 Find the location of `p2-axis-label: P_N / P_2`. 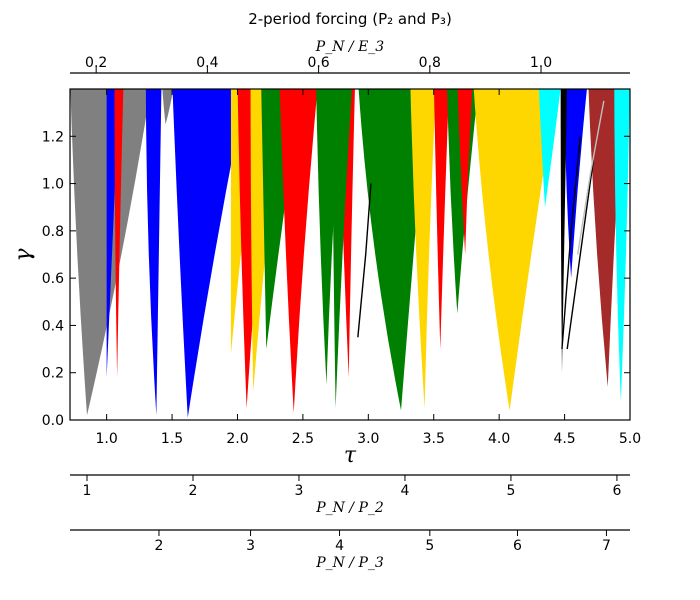

p2-axis-label: P_N / P_2 is located at coordinates (349, 508).